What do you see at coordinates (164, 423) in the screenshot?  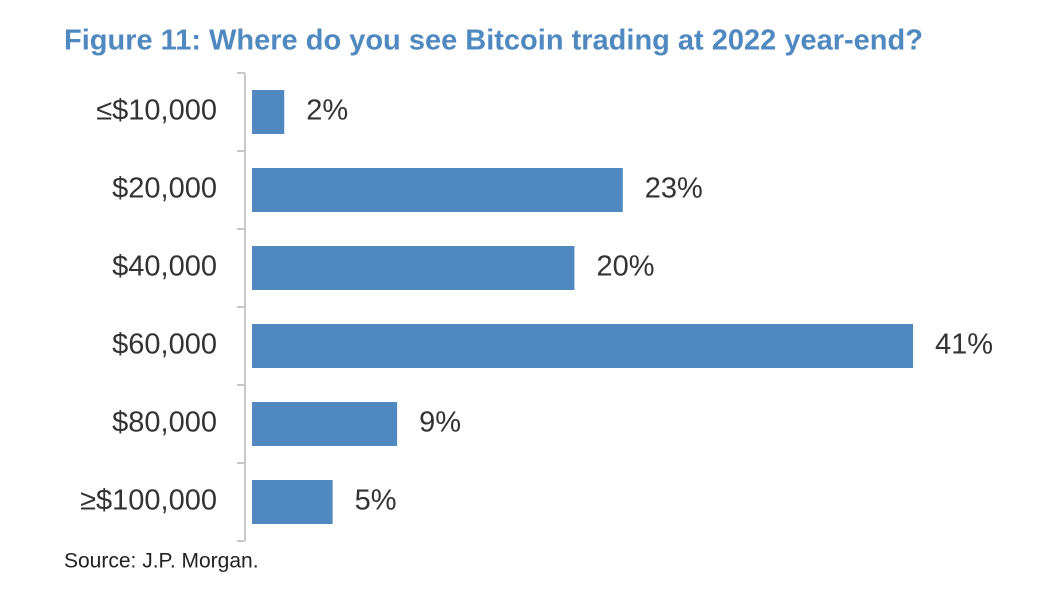 I see `category-label: $80,000` at bounding box center [164, 423].